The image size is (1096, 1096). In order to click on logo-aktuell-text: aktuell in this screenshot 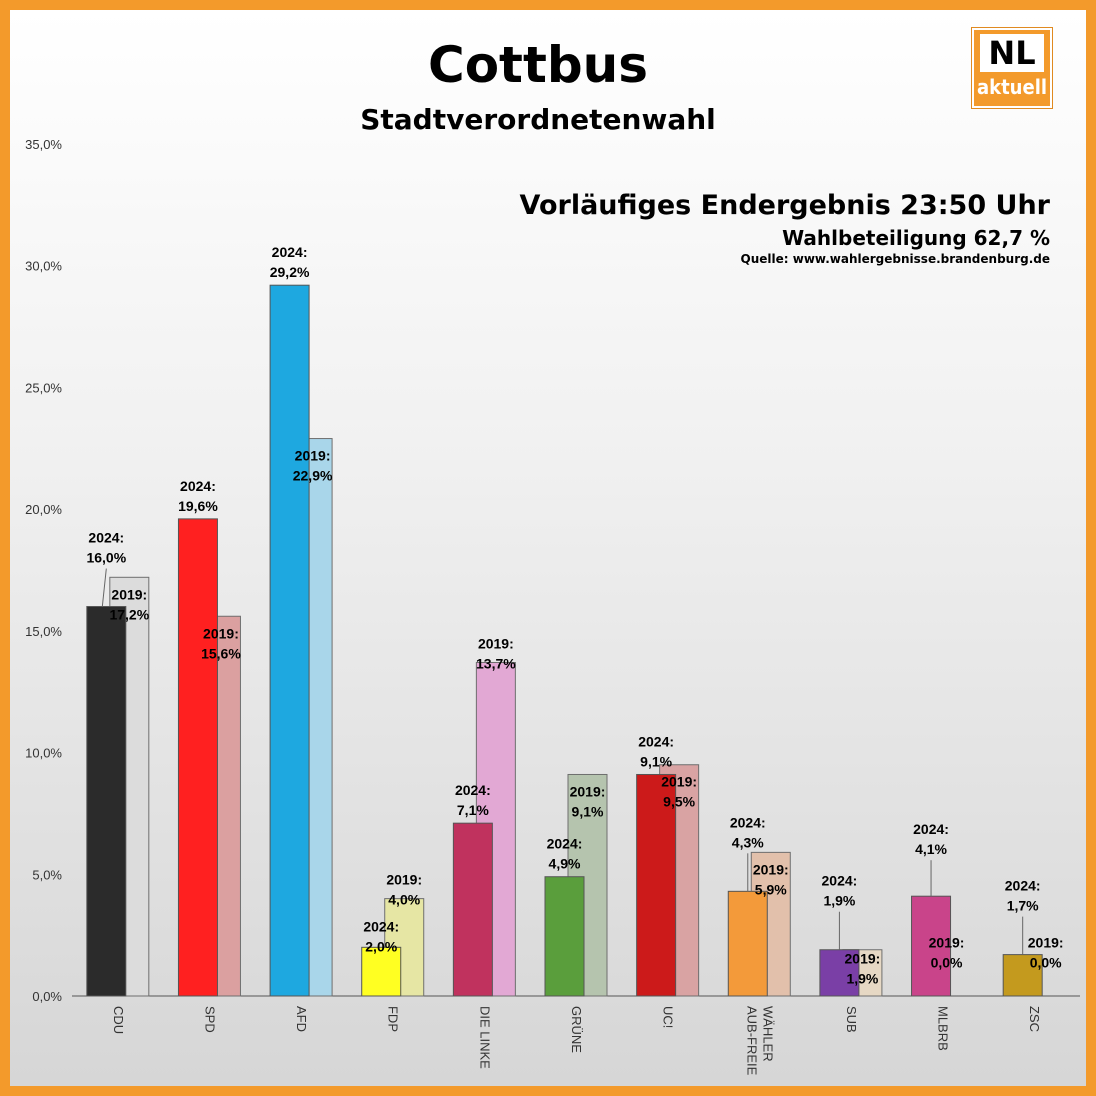, I will do `click(1012, 87)`.